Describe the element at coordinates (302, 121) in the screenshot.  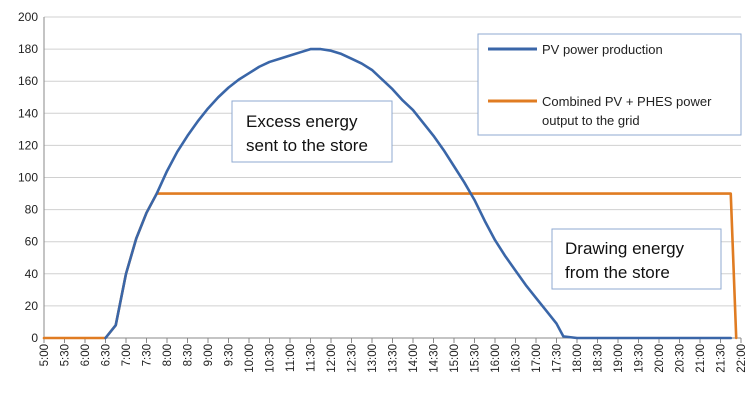
I see `annotation-excess-line1: Excess energy` at that location.